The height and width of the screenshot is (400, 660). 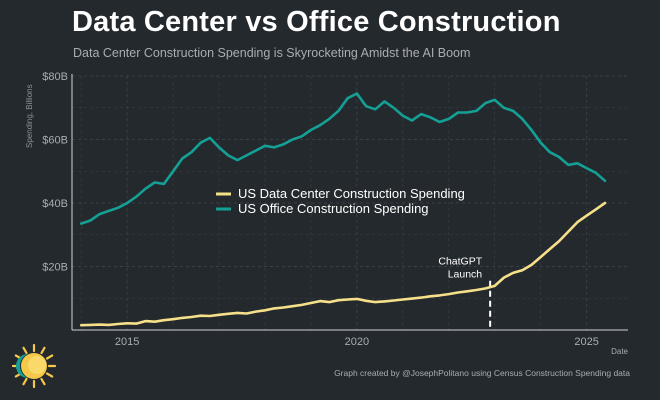 What do you see at coordinates (460, 262) in the screenshot?
I see `annotation-label: ChatGPT` at bounding box center [460, 262].